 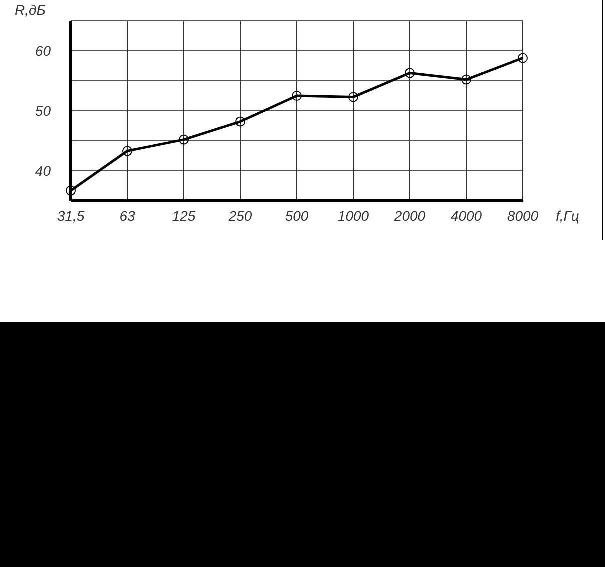 I want to click on x-tick-label: 250, so click(x=240, y=216).